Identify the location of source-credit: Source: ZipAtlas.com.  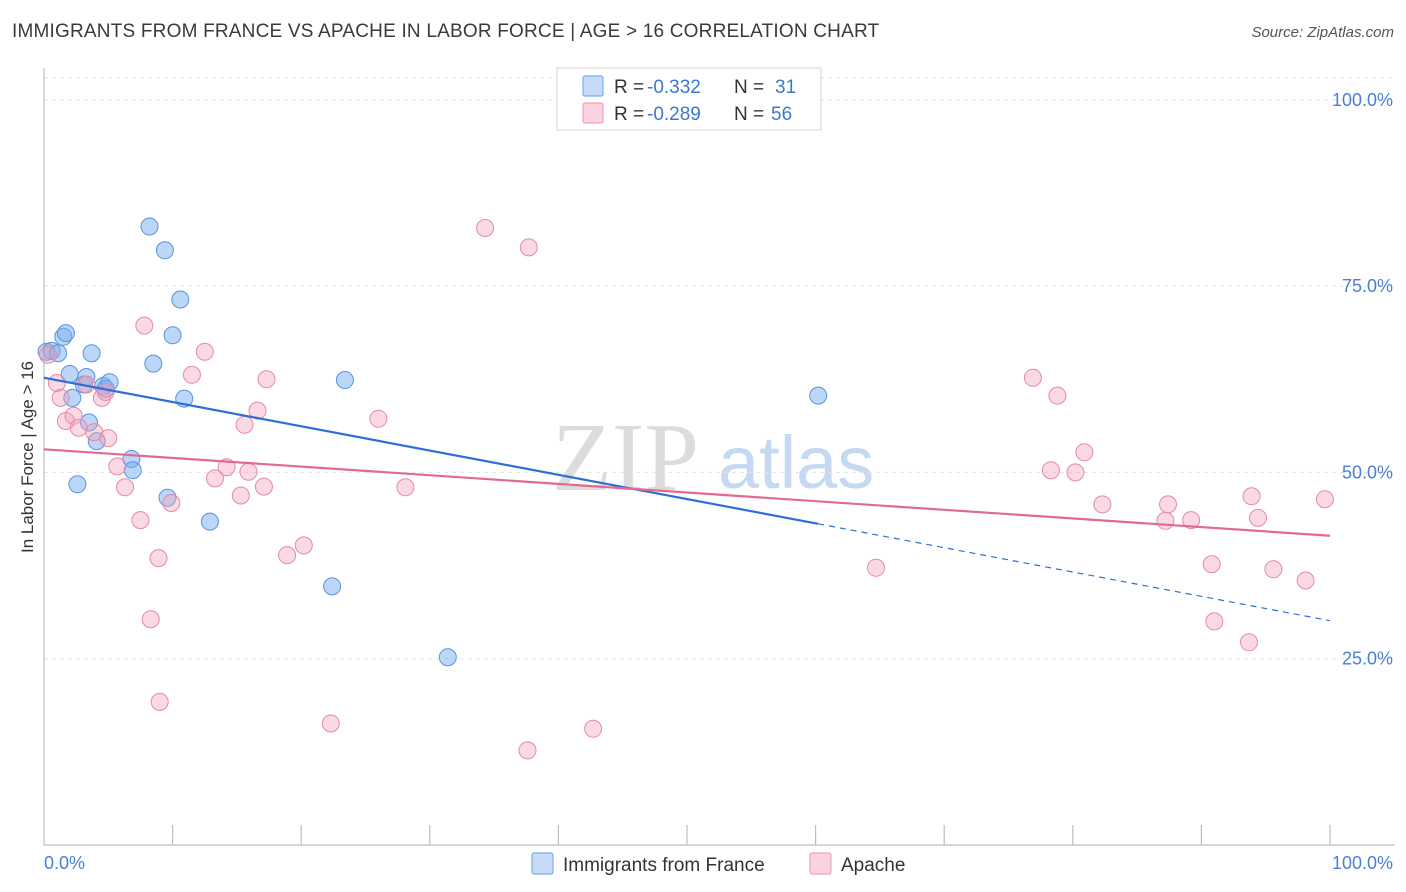
(1322, 32).